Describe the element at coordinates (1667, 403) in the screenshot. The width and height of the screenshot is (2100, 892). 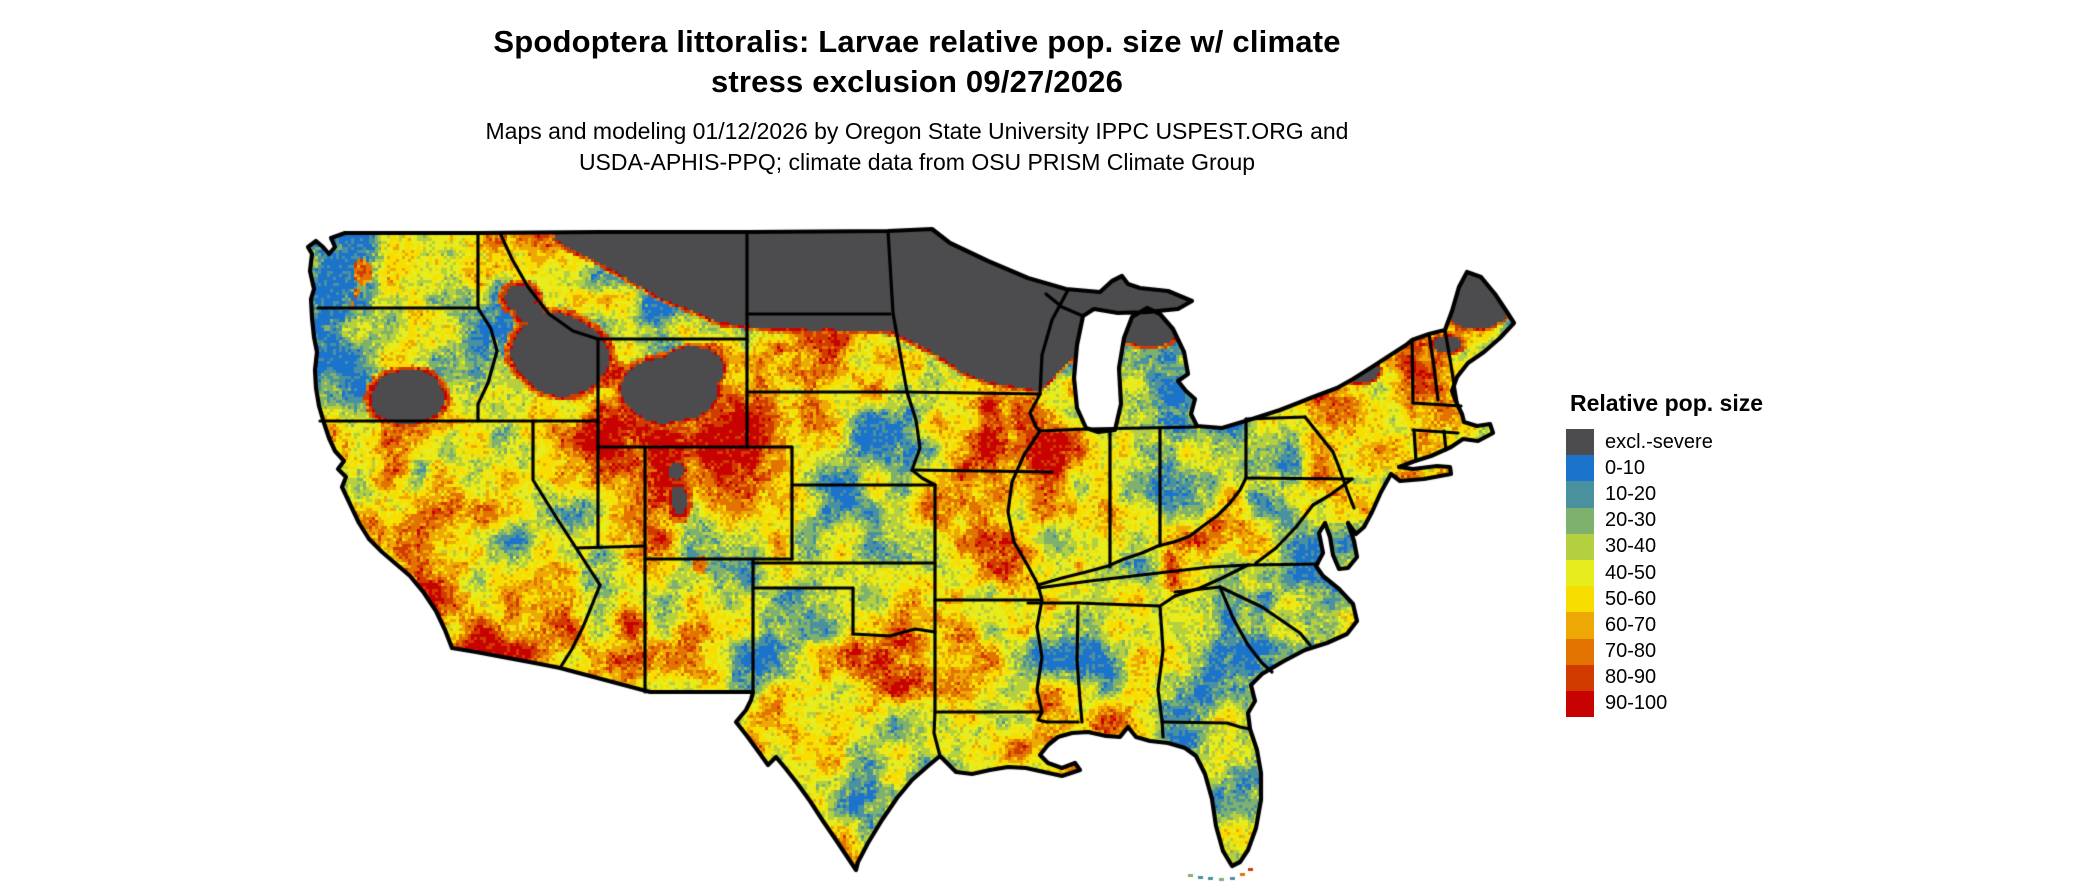
I see `legend-title: Relative pop. size` at that location.